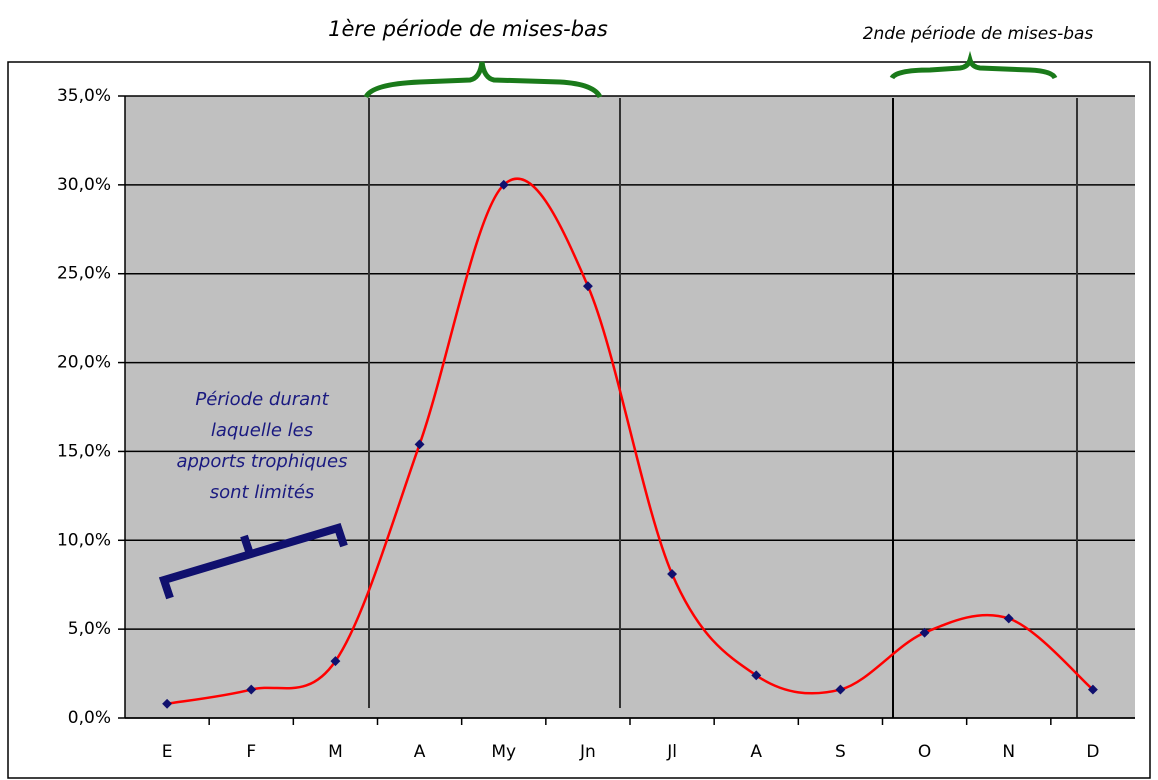 This screenshot has width=1158, height=780. I want to click on y-tick-label: 10,0%, so click(84, 540).